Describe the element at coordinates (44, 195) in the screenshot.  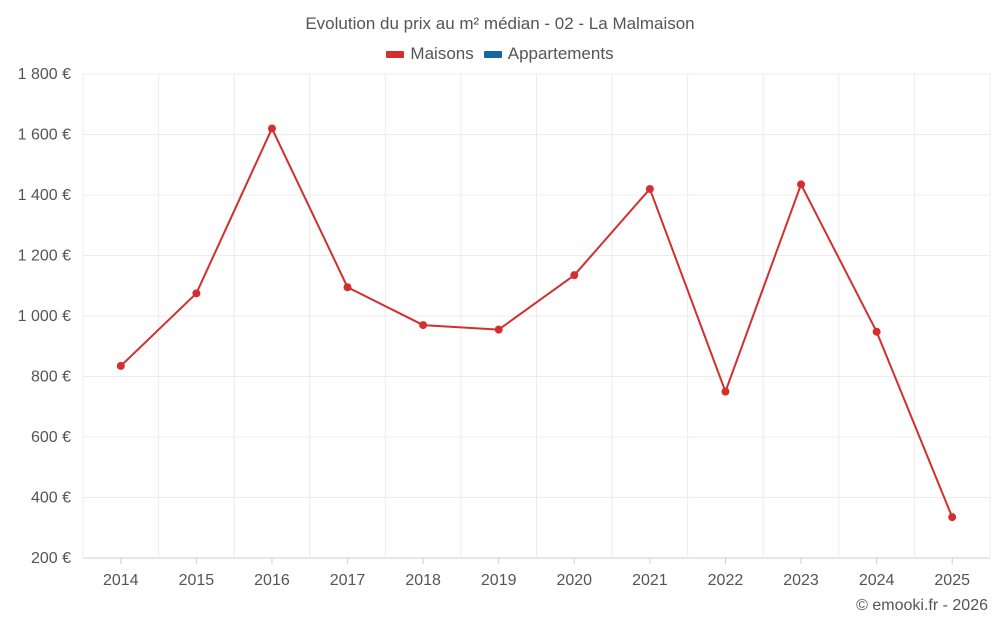
I see `y-tick-label: 1 400 €` at that location.